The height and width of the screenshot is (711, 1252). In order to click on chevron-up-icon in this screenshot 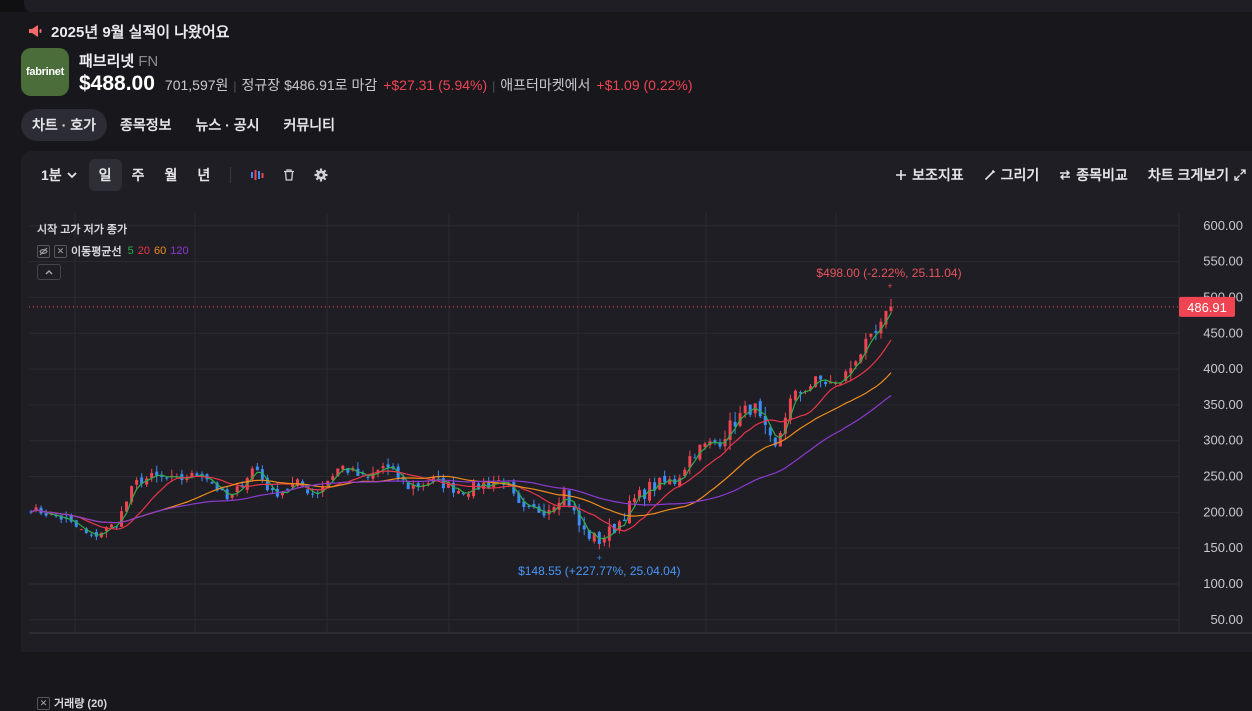, I will do `click(49, 272)`.